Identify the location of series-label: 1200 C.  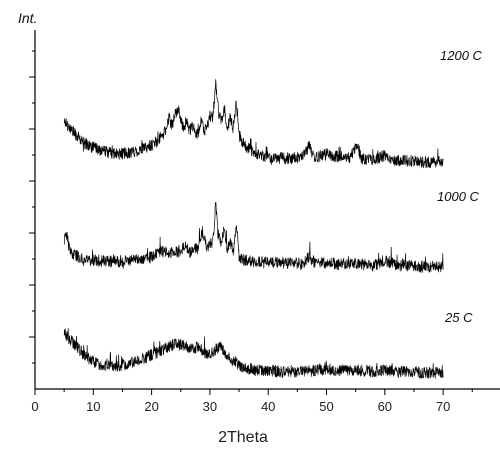
(461, 55).